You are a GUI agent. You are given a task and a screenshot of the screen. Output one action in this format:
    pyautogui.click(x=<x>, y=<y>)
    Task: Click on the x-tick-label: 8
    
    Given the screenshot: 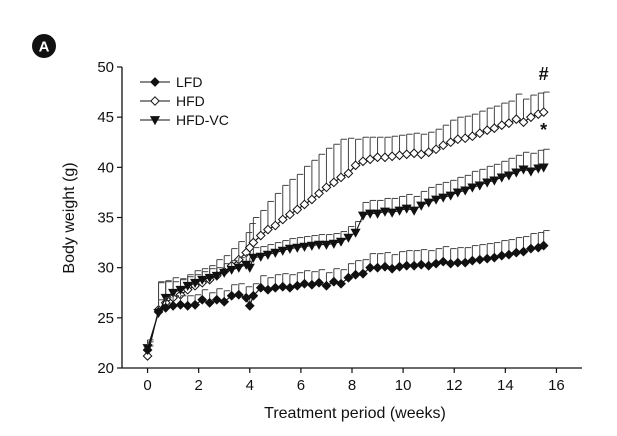 What is the action you would take?
    pyautogui.click(x=352, y=385)
    